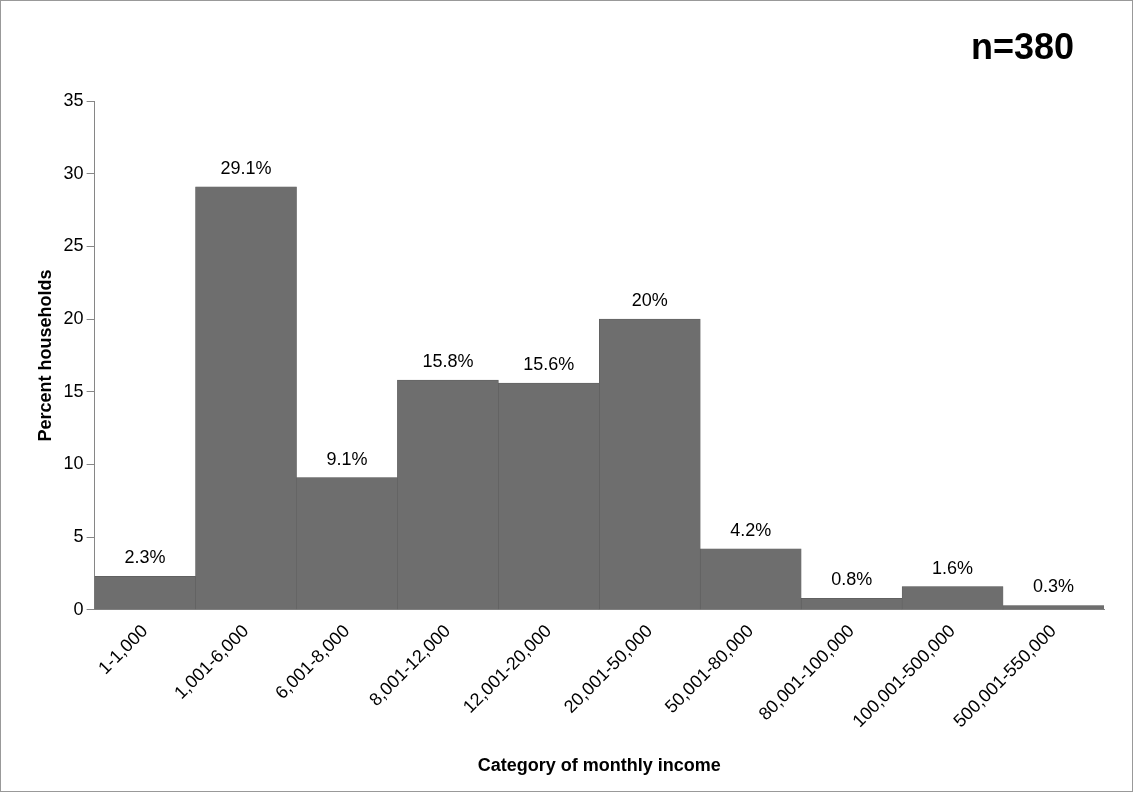 This screenshot has height=792, width=1133. What do you see at coordinates (347, 458) in the screenshot?
I see `data-label: 9.1%` at bounding box center [347, 458].